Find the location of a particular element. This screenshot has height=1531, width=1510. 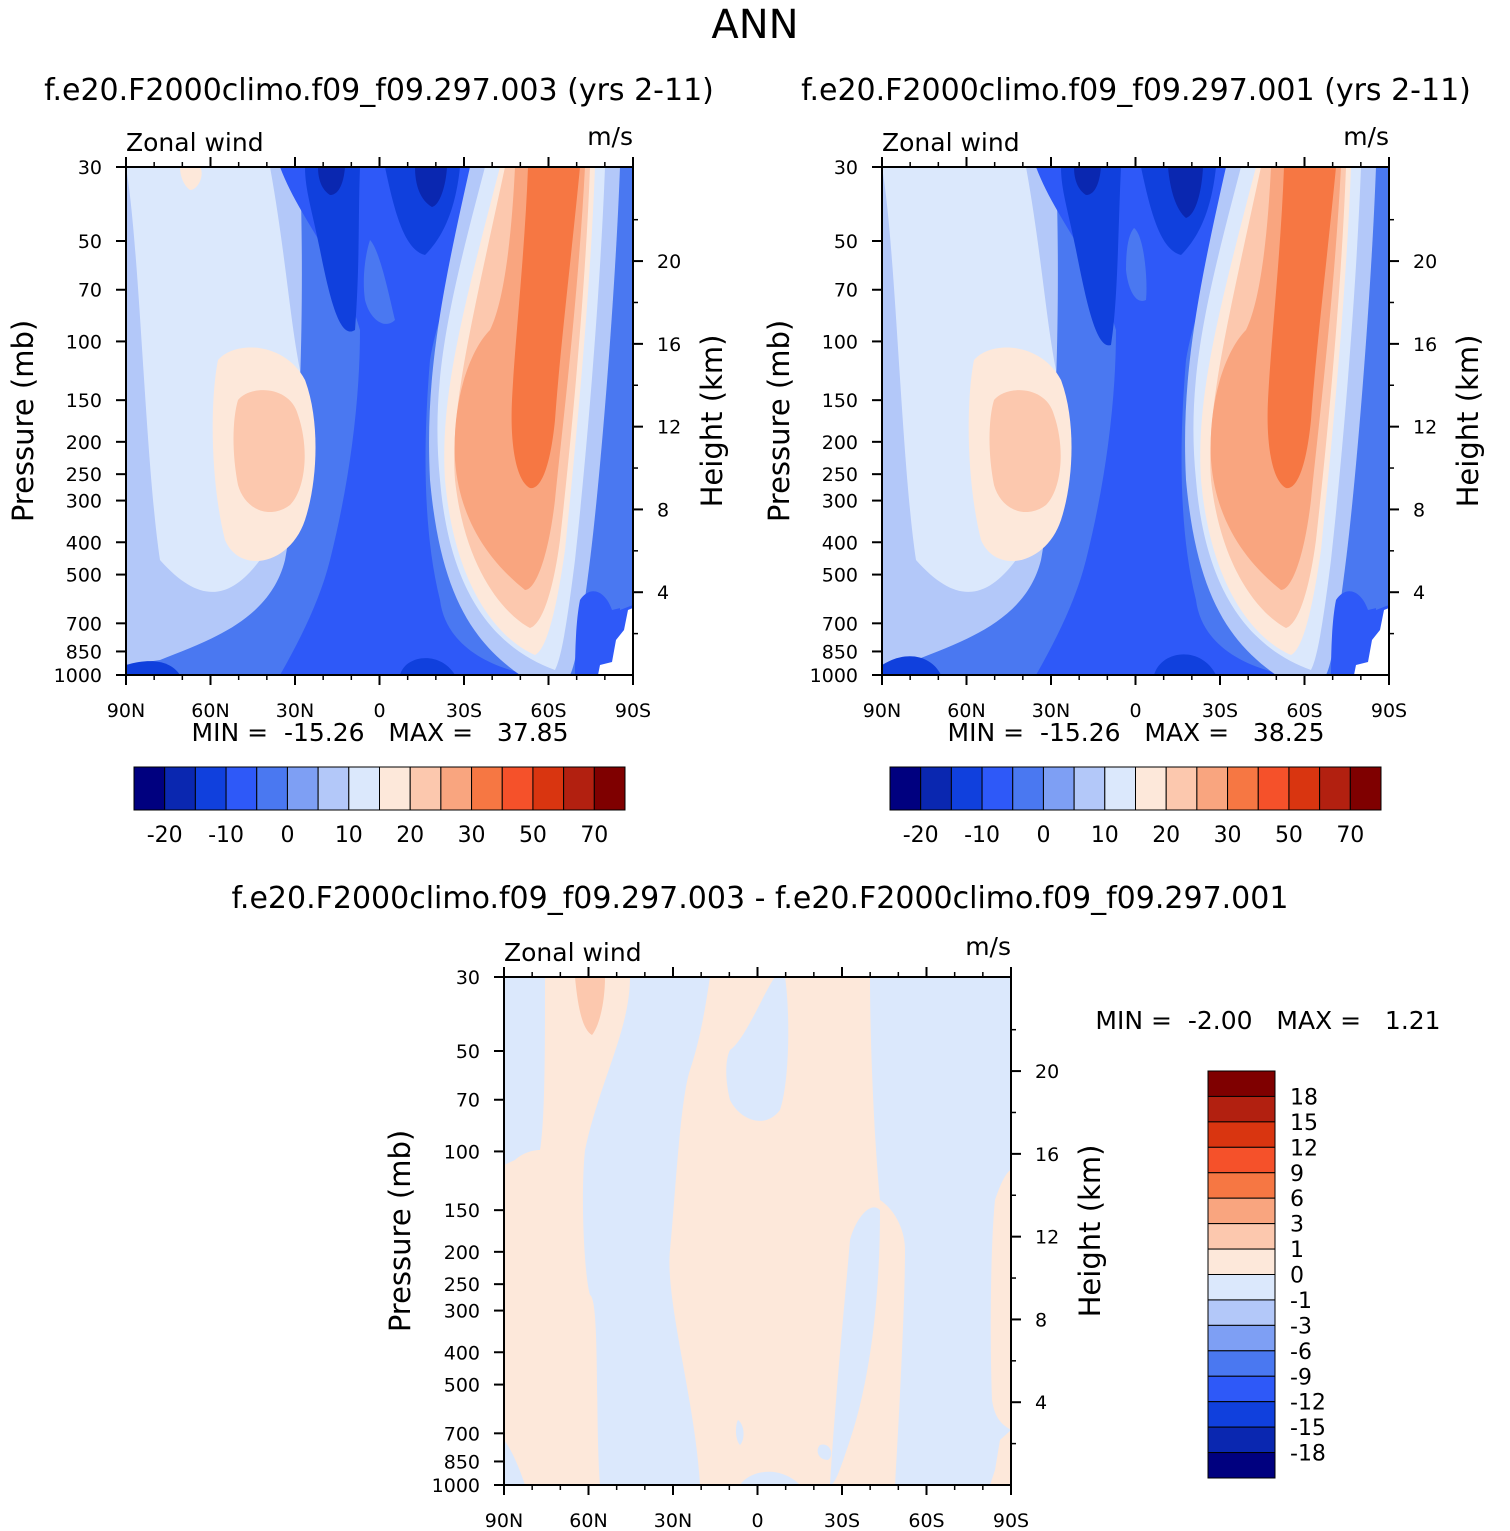

panel1-y2-tick-label: 12 is located at coordinates (669, 428).